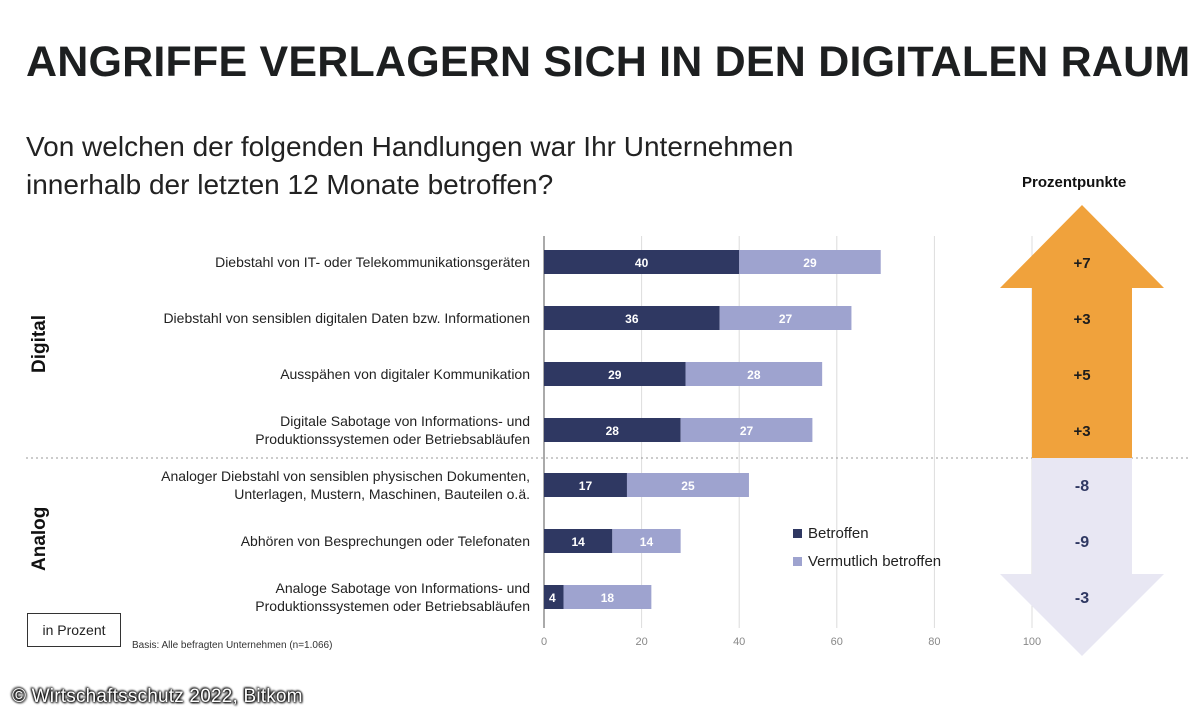  I want to click on legend-label-vermutlich: Vermutlich betroffen, so click(875, 561).